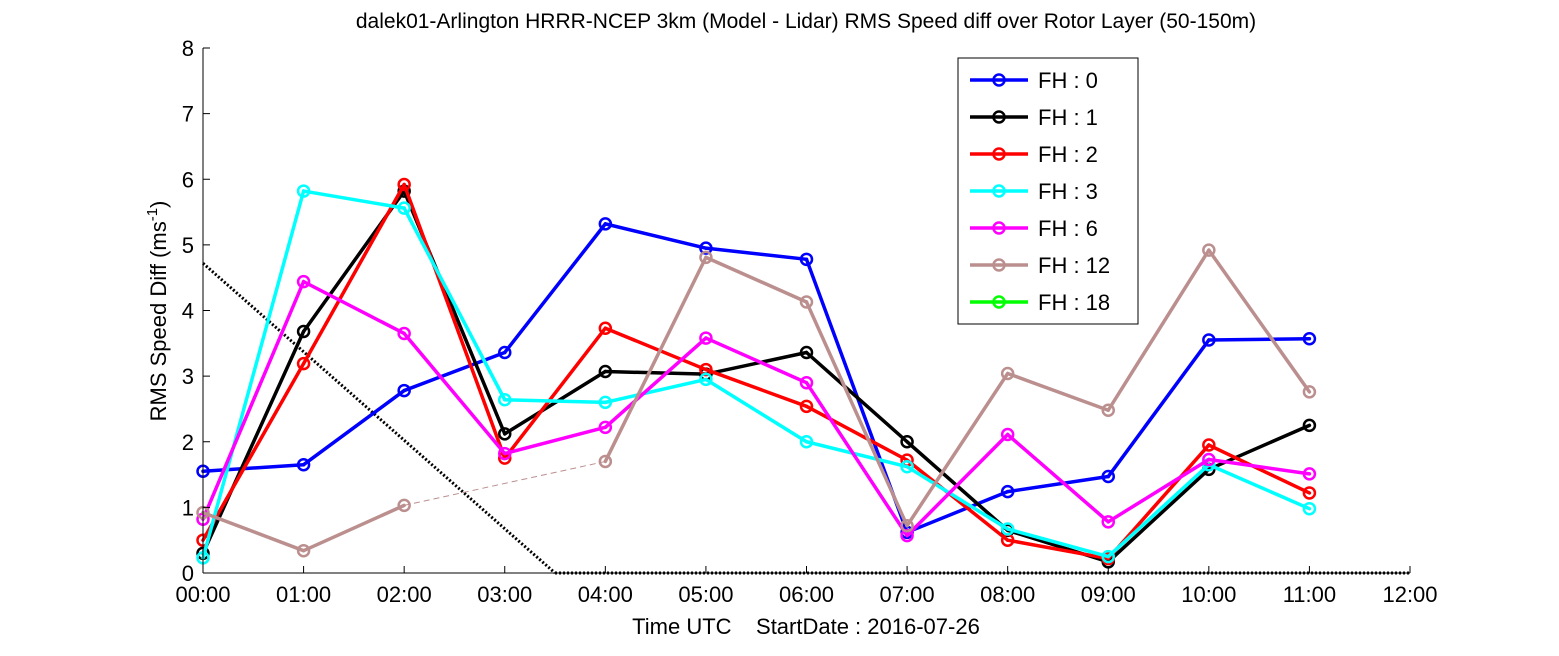 This screenshot has width=1559, height=656. What do you see at coordinates (188, 573) in the screenshot?
I see `y-tick-label: 0` at bounding box center [188, 573].